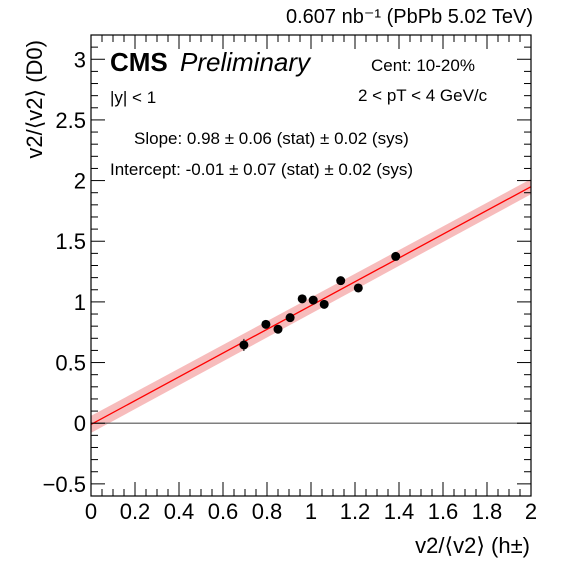 The image size is (580, 578). What do you see at coordinates (443, 511) in the screenshot?
I see `x-tick-label: 1.6` at bounding box center [443, 511].